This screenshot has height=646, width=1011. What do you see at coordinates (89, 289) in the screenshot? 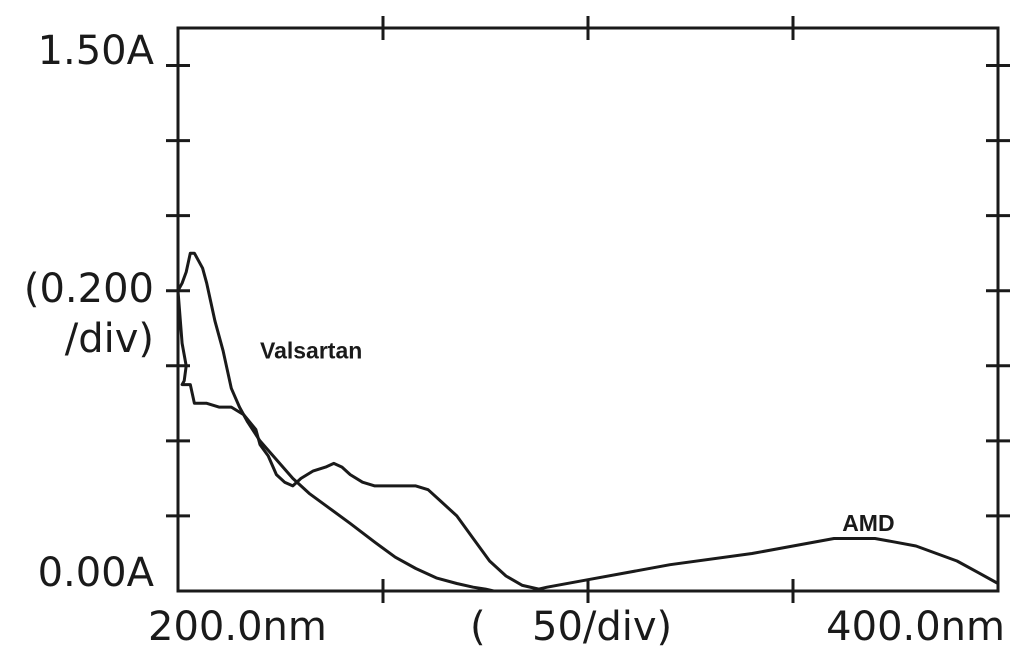
I see `y-scale-label-line1: (0.200` at bounding box center [89, 289].